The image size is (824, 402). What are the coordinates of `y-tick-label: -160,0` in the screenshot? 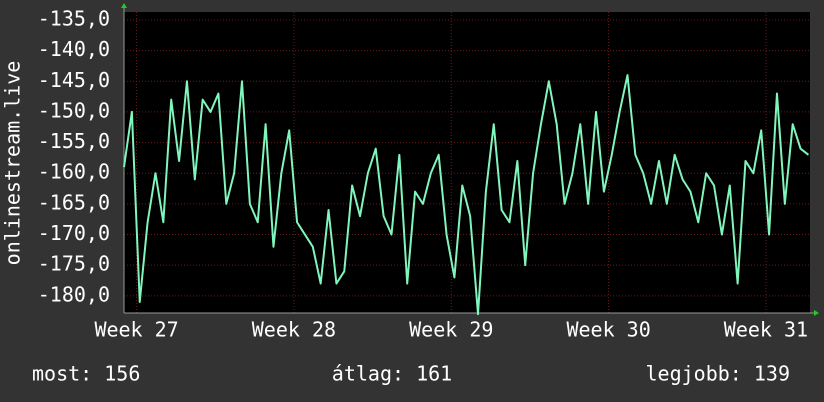 It's located at (74, 172).